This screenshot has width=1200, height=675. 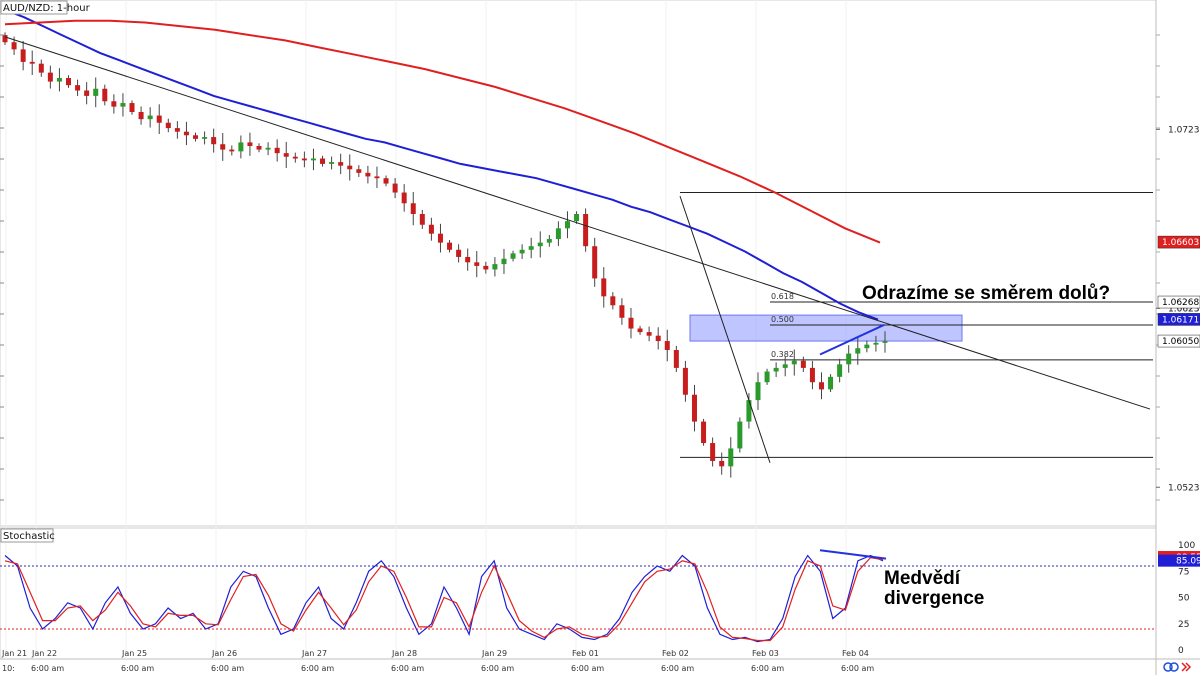 I want to click on fib-level-label: 0.500, so click(x=782, y=319).